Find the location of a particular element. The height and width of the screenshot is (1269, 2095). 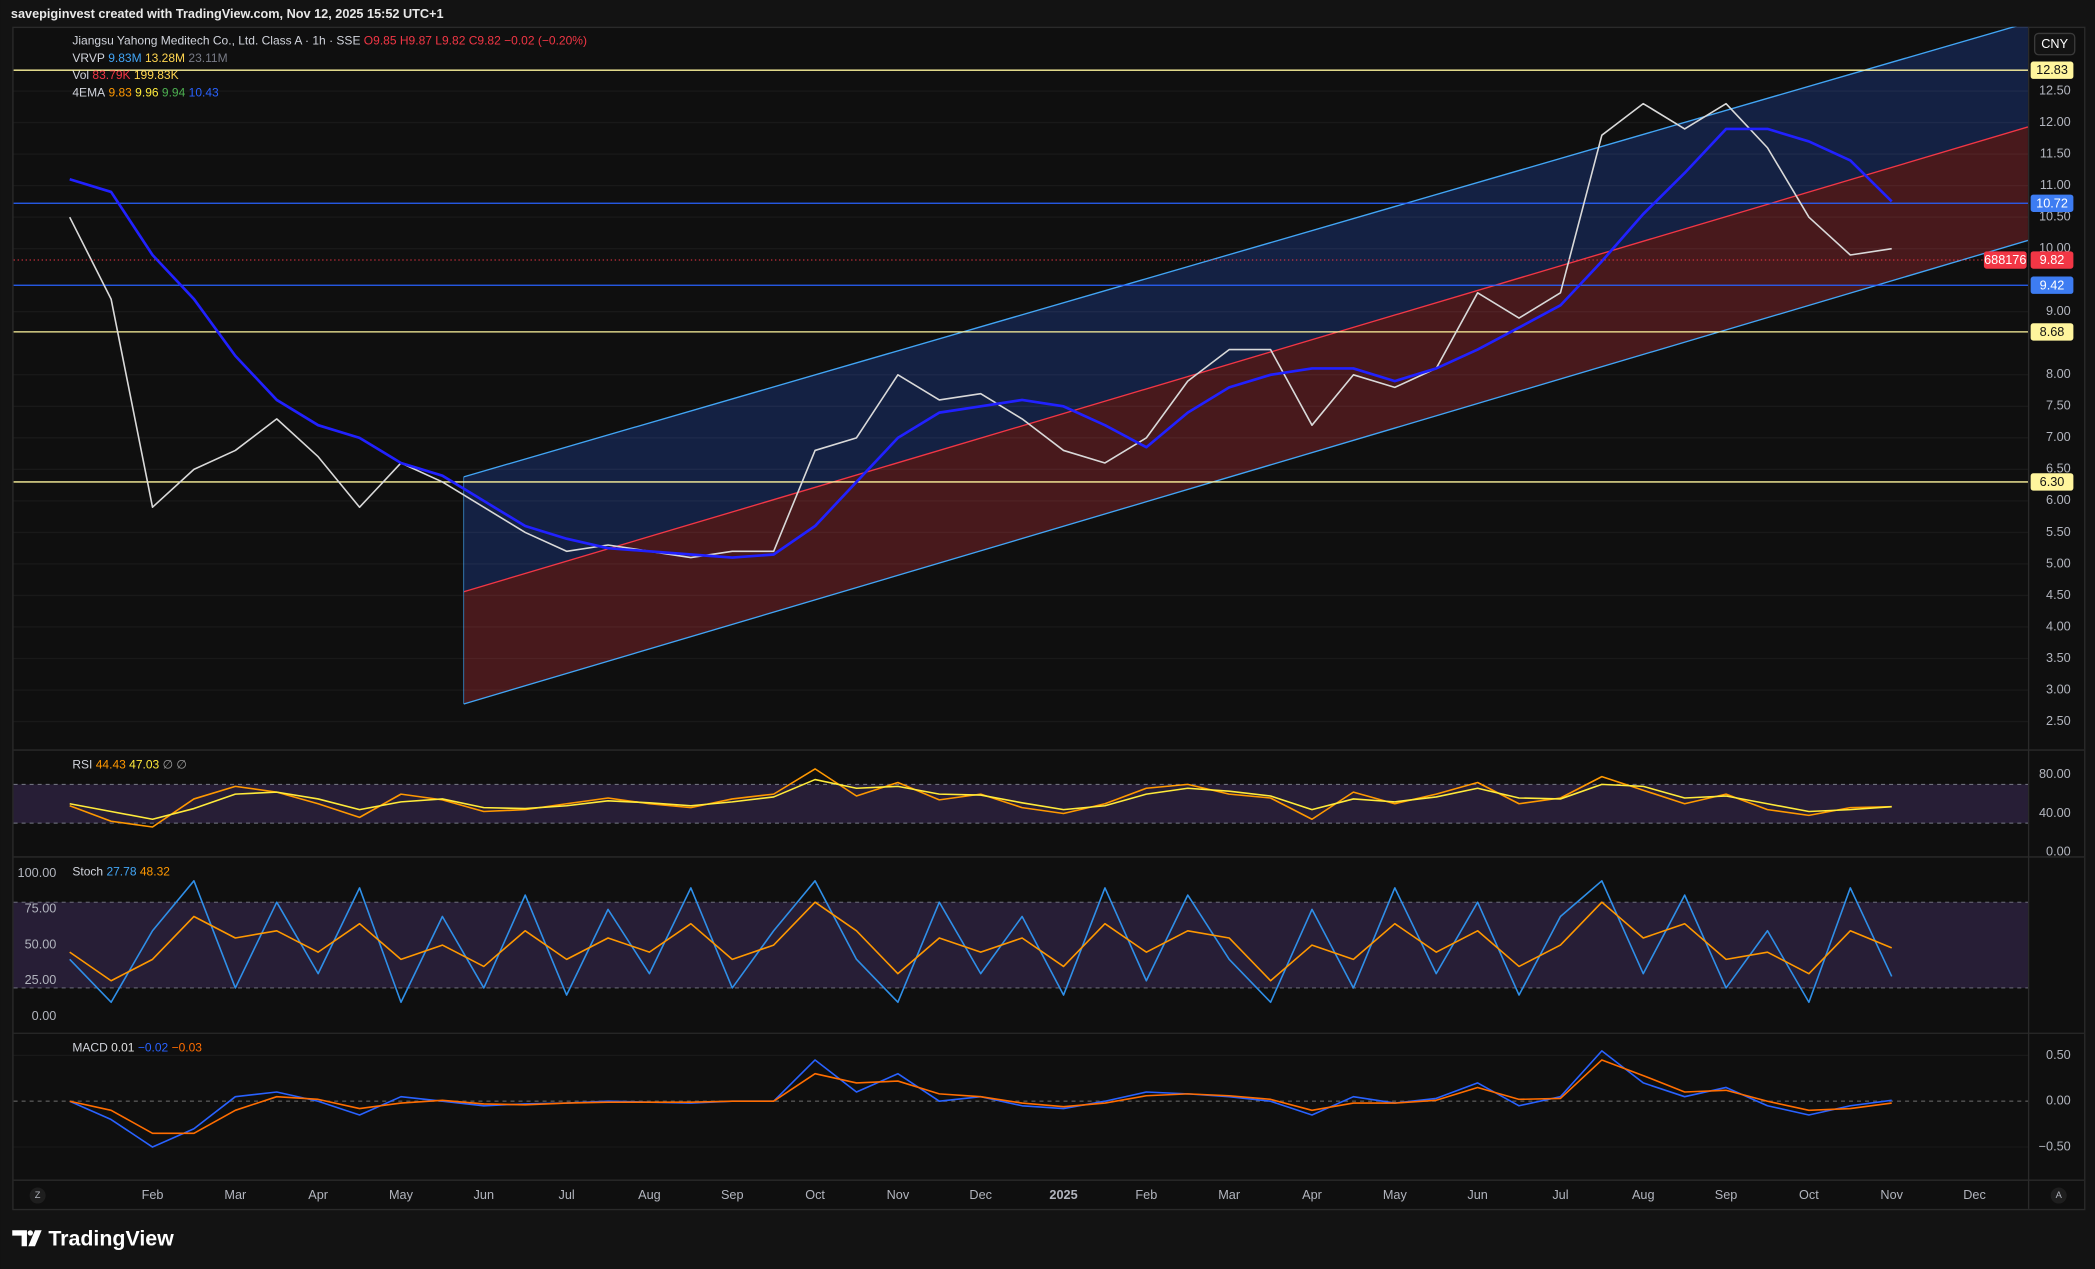

y-tick-label: 9.00 is located at coordinates (2058, 311).